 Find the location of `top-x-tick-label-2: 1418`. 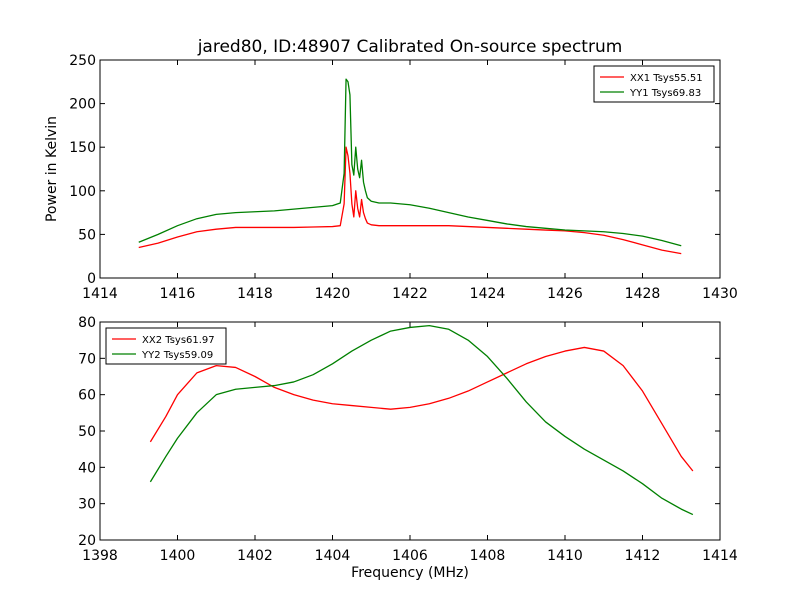

top-x-tick-label-2: 1418 is located at coordinates (255, 294).